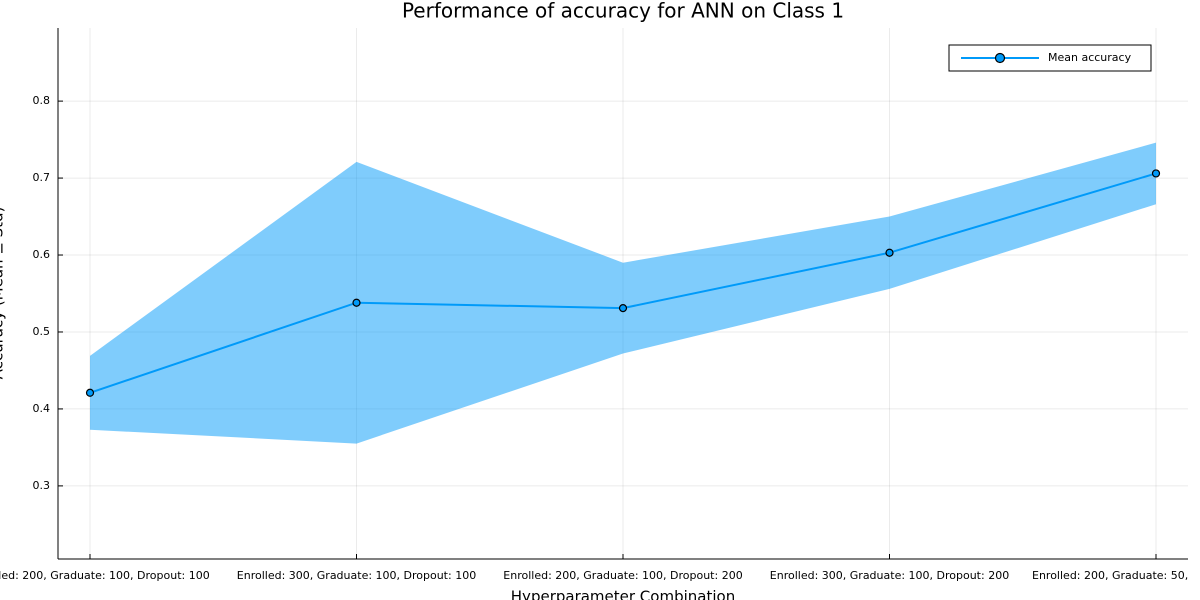  I want to click on legend-marker, so click(1000, 58).